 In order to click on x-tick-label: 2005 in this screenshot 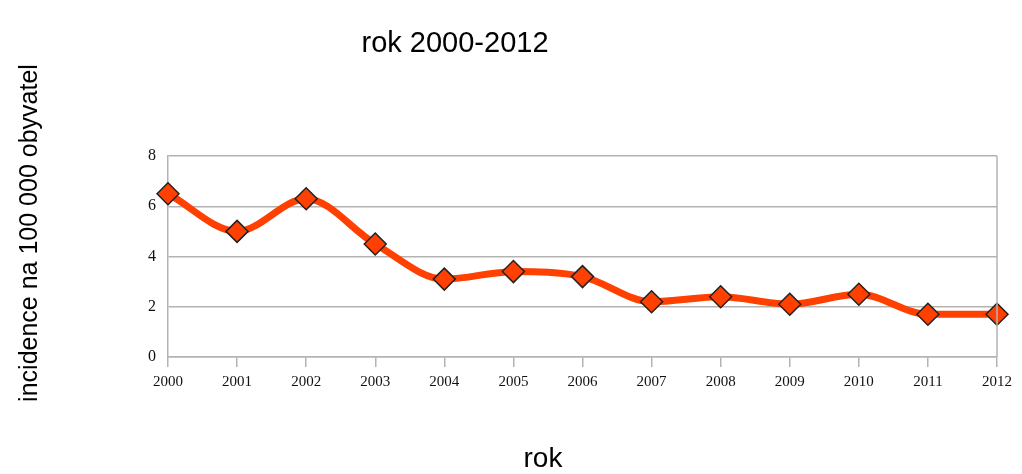, I will do `click(513, 380)`.